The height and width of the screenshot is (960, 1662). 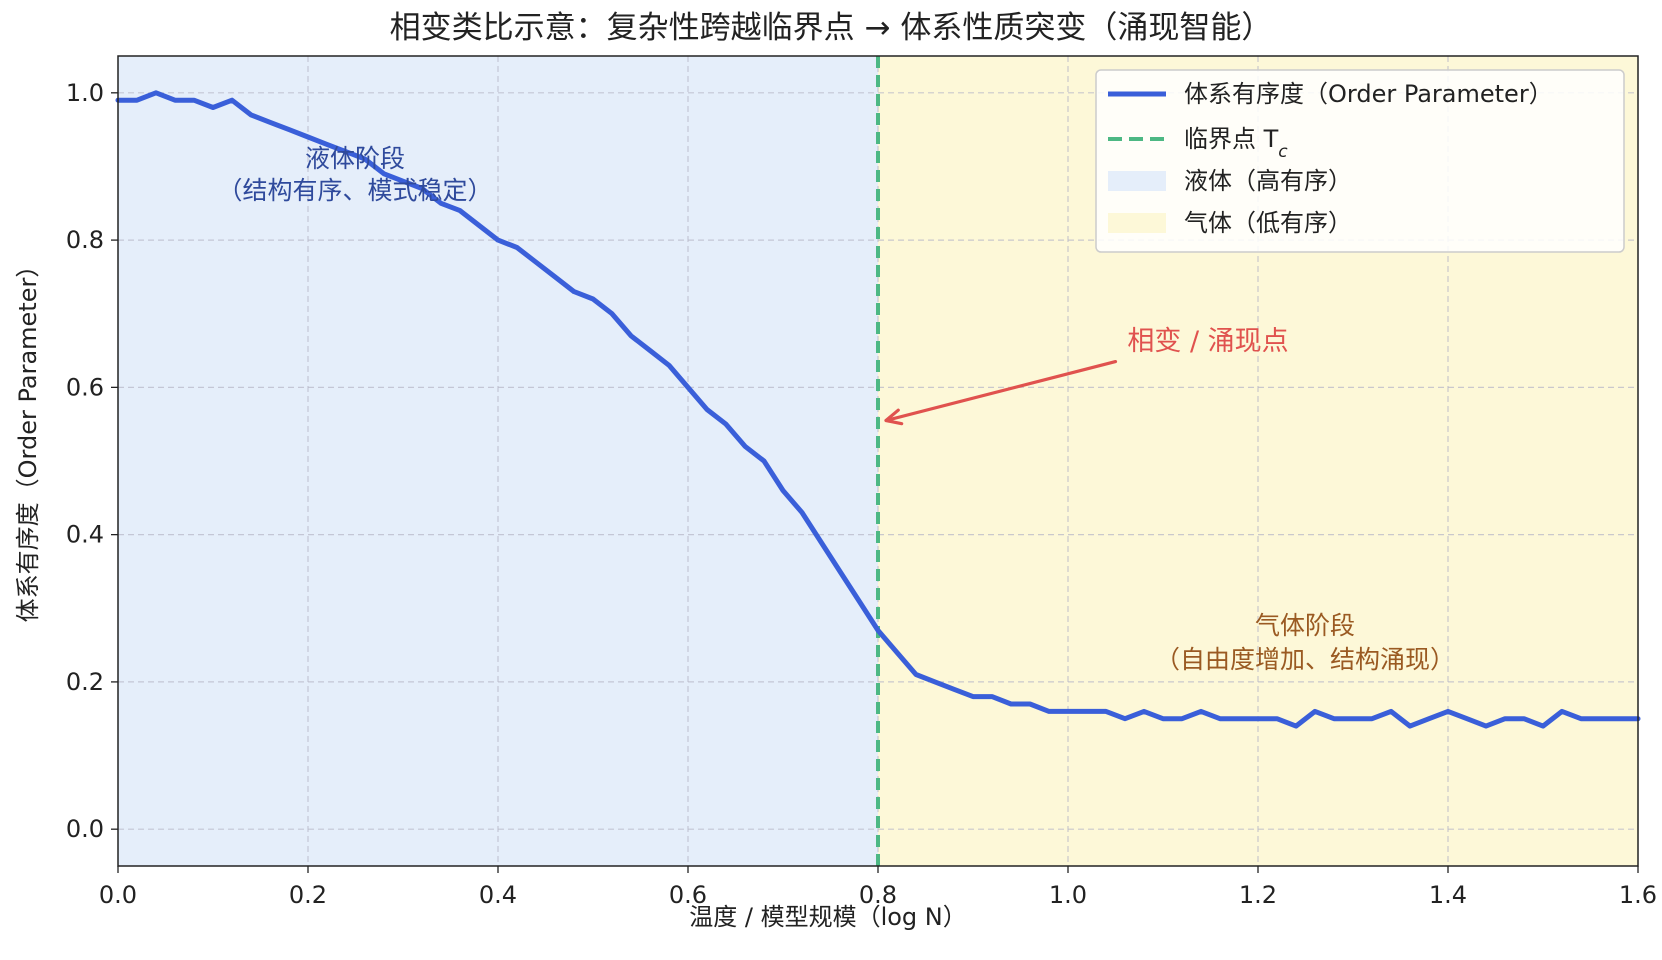 What do you see at coordinates (1368, 94) in the screenshot?
I see `legend-label: 体系有序度（Order Parameter）` at bounding box center [1368, 94].